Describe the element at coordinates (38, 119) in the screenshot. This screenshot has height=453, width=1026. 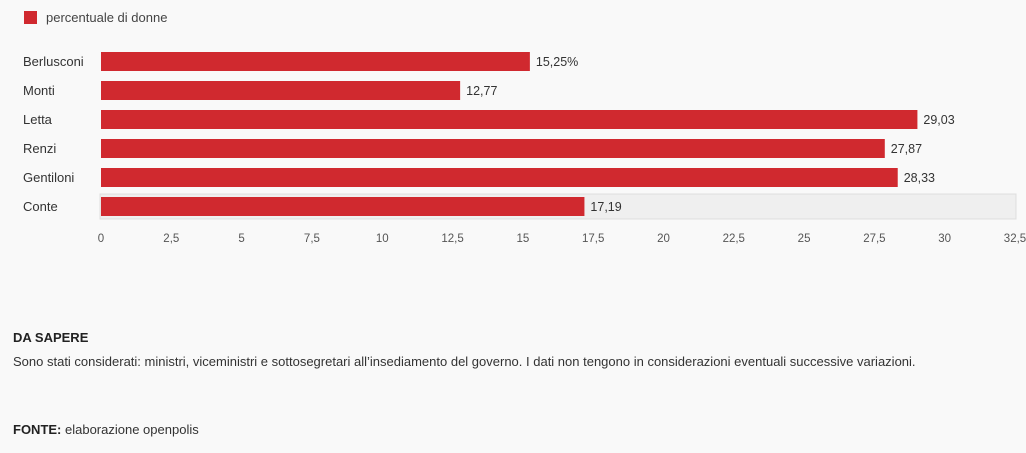
I see `category-label: Letta` at that location.